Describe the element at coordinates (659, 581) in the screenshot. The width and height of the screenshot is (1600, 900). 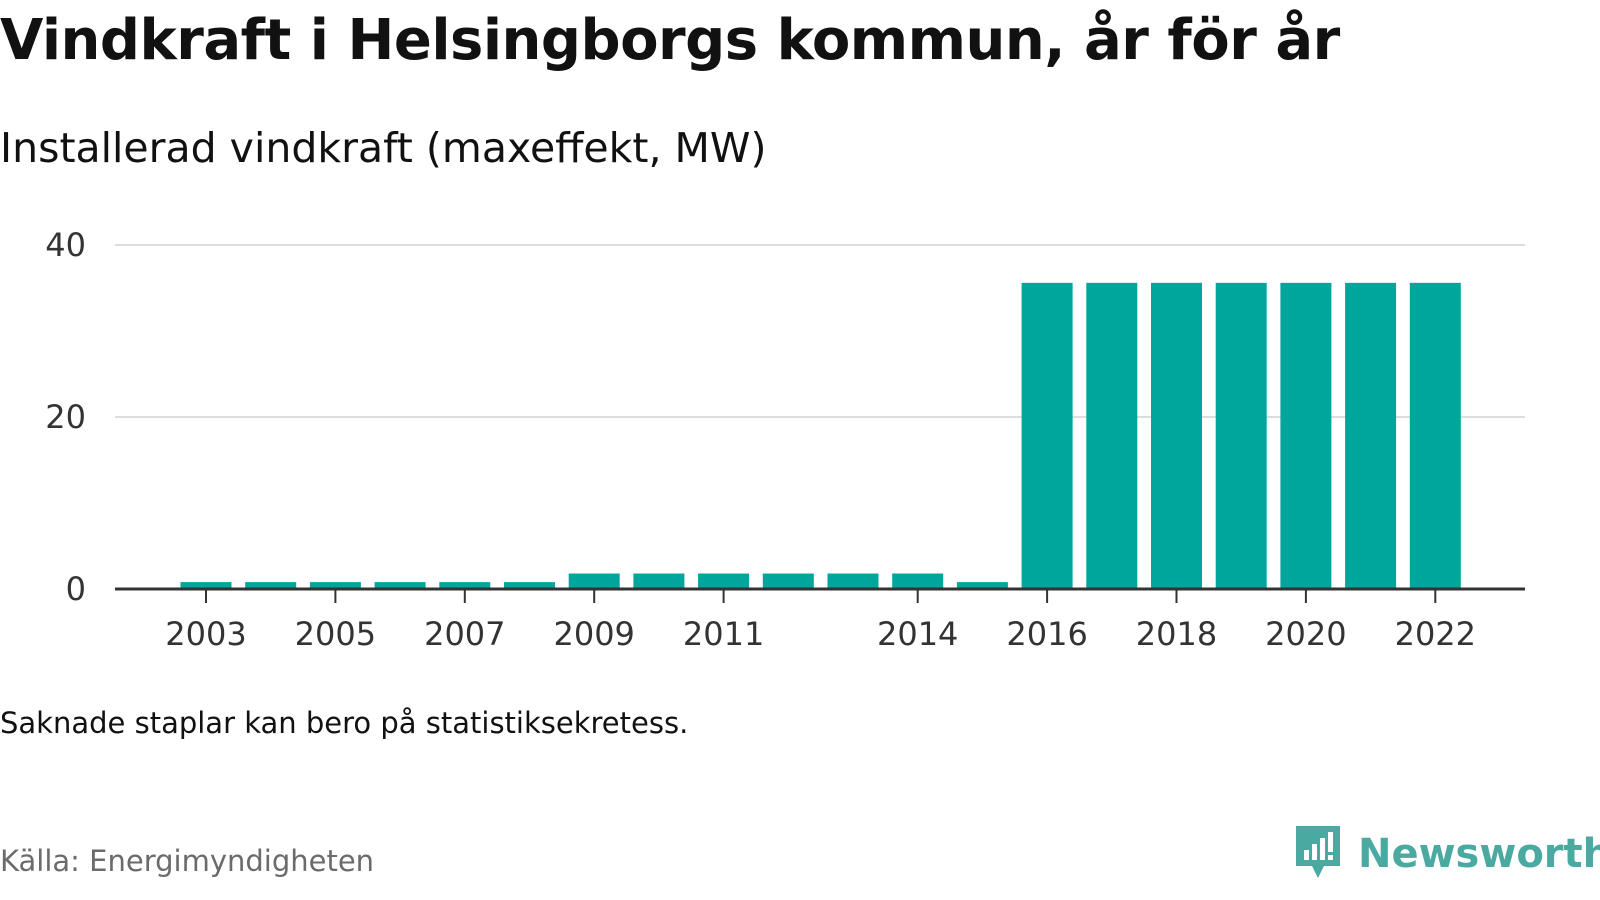
I see `bar-2010` at that location.